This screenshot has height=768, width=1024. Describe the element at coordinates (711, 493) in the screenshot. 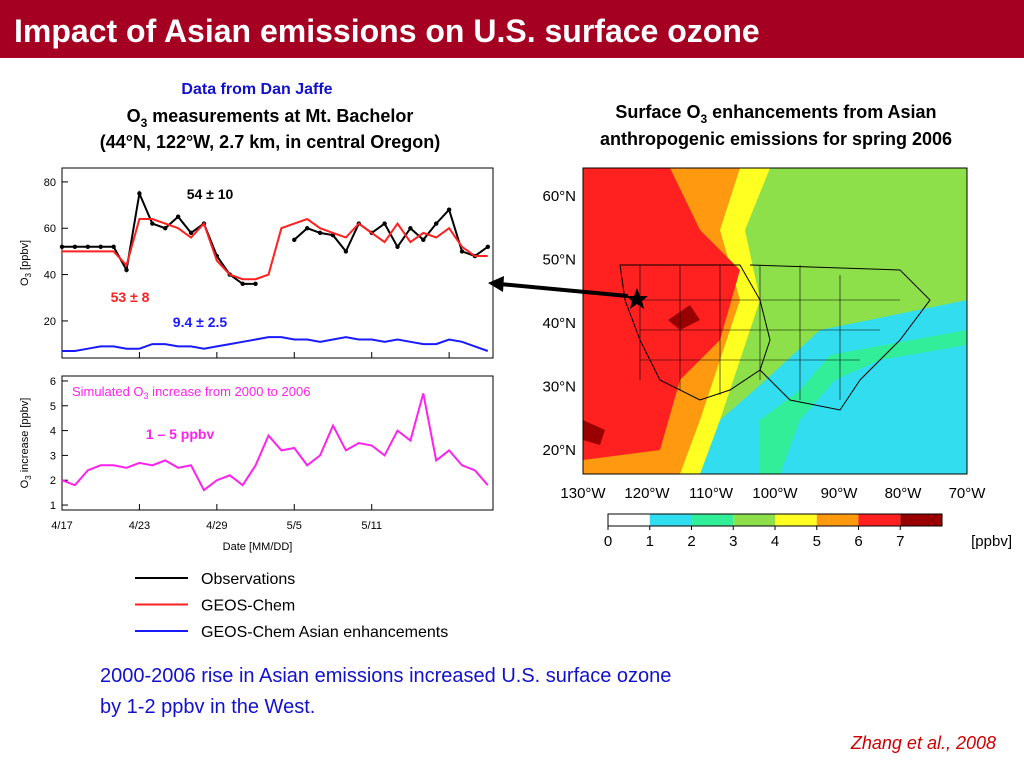

I see `lon-label: 110°W` at that location.